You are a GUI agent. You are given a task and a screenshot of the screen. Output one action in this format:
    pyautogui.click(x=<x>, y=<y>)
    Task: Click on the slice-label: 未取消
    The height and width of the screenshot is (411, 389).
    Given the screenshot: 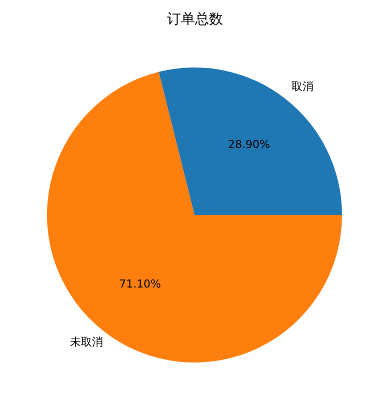 What is the action you would take?
    pyautogui.click(x=87, y=342)
    